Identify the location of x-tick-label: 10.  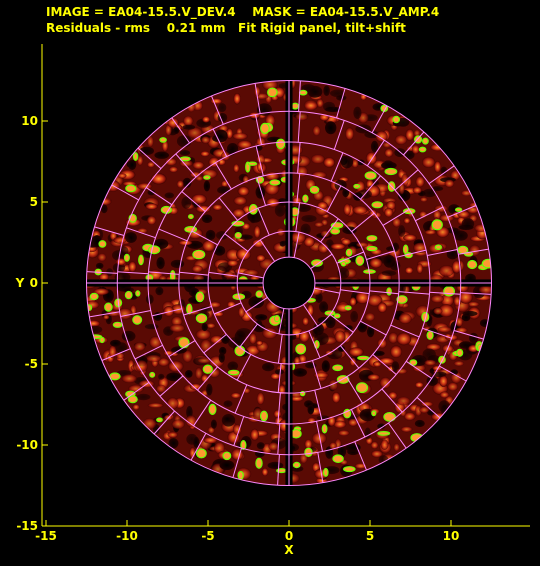
(451, 536).